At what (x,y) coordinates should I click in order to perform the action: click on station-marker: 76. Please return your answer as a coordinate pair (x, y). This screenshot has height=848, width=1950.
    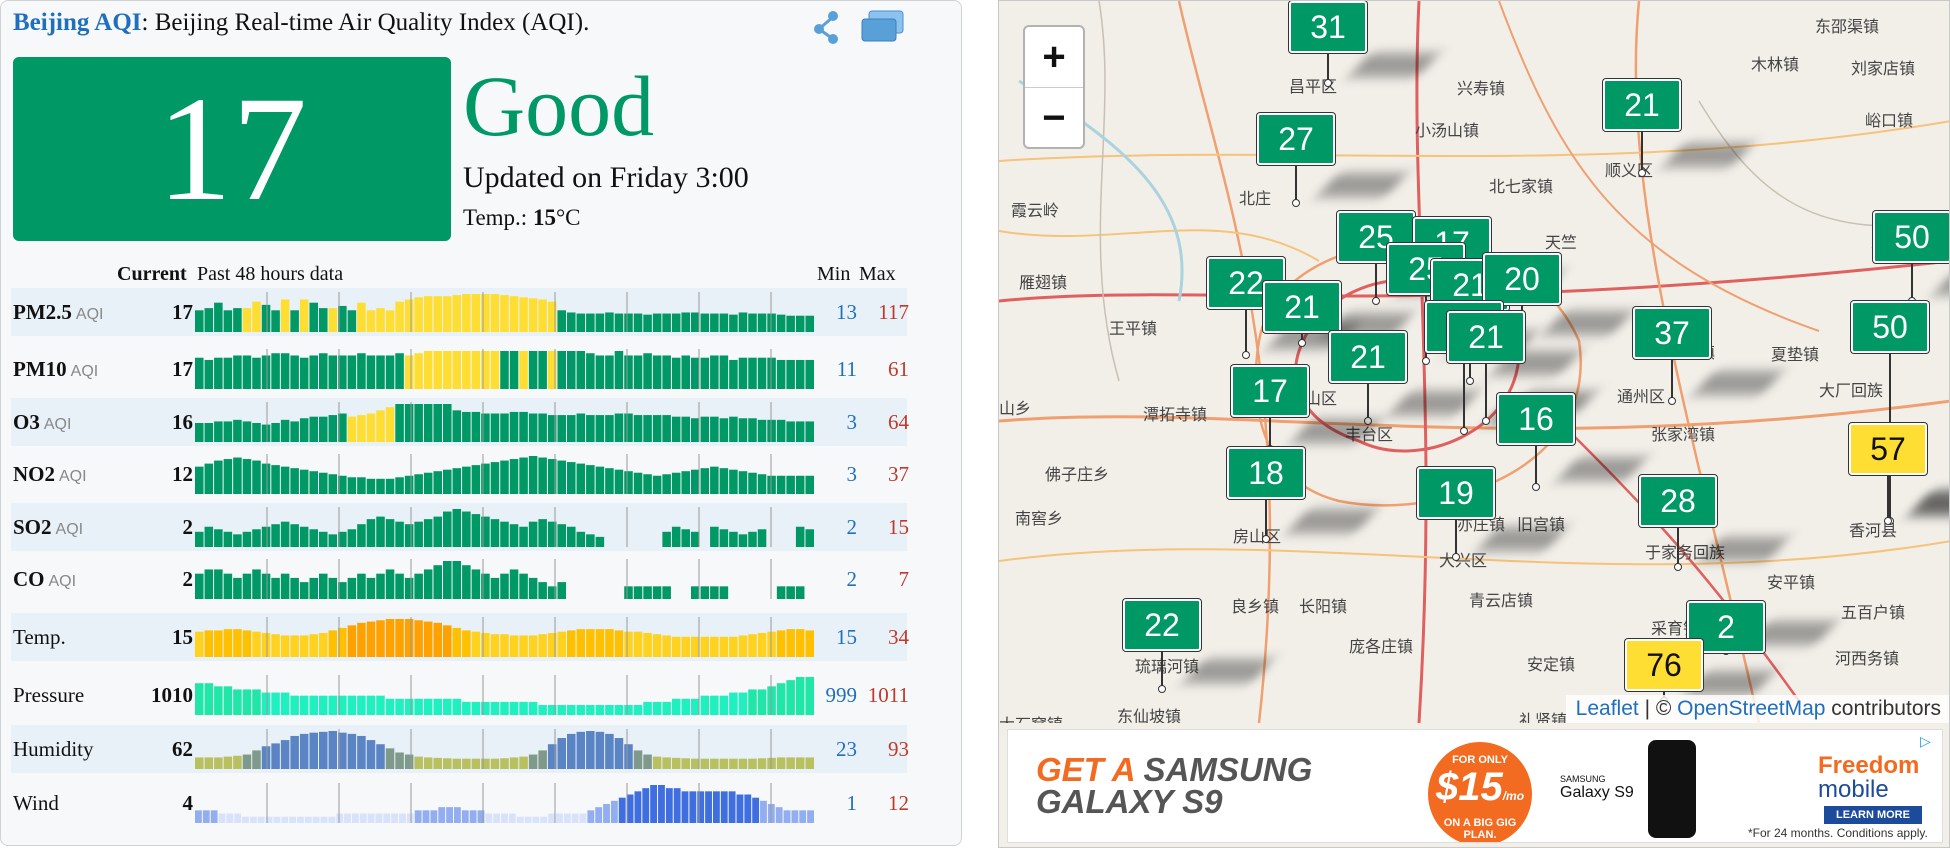
    Looking at the image, I should click on (1664, 665).